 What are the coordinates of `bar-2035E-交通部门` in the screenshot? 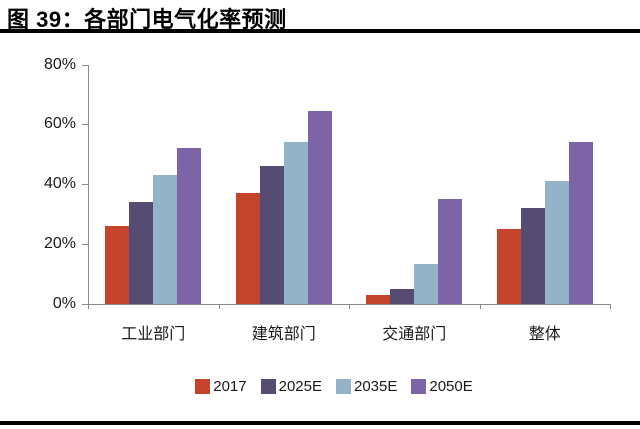 It's located at (426, 283).